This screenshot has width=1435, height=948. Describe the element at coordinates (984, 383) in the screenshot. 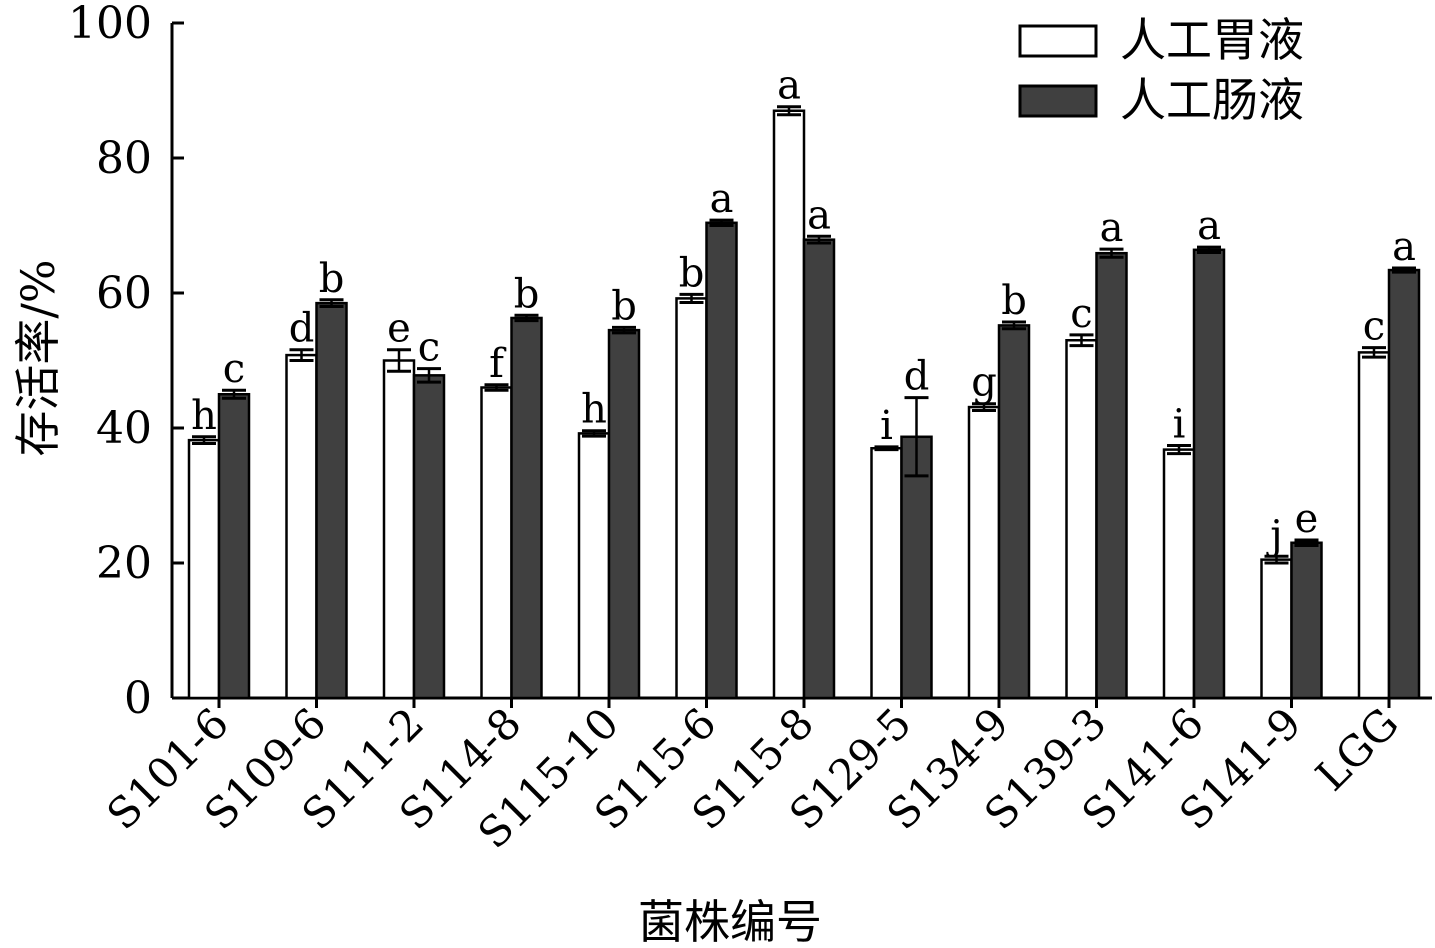

I see `significance-label: g` at that location.